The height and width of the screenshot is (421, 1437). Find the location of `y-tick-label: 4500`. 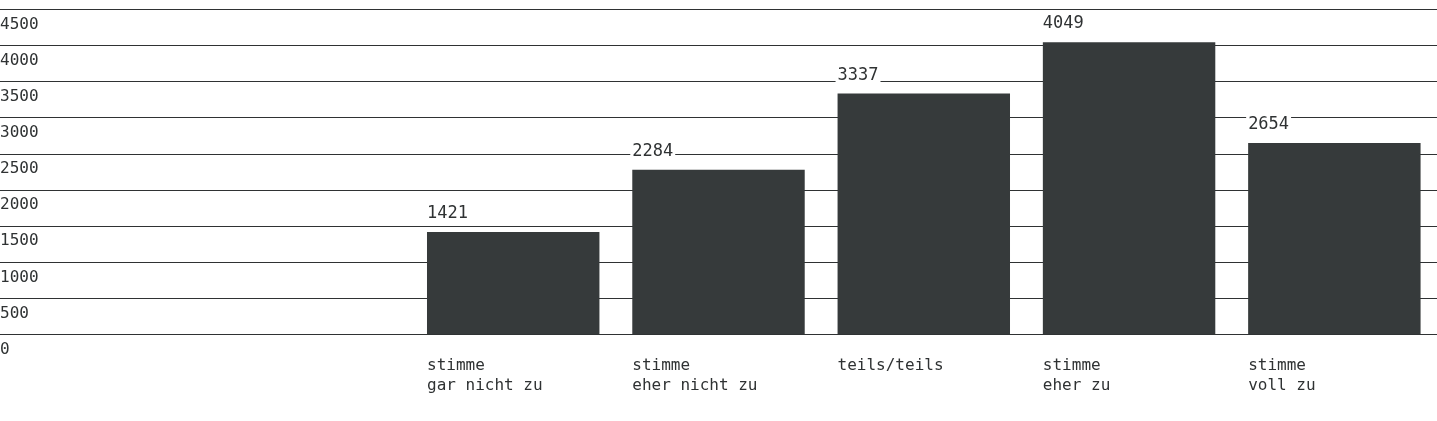

y-tick-label: 4500 is located at coordinates (19, 23).